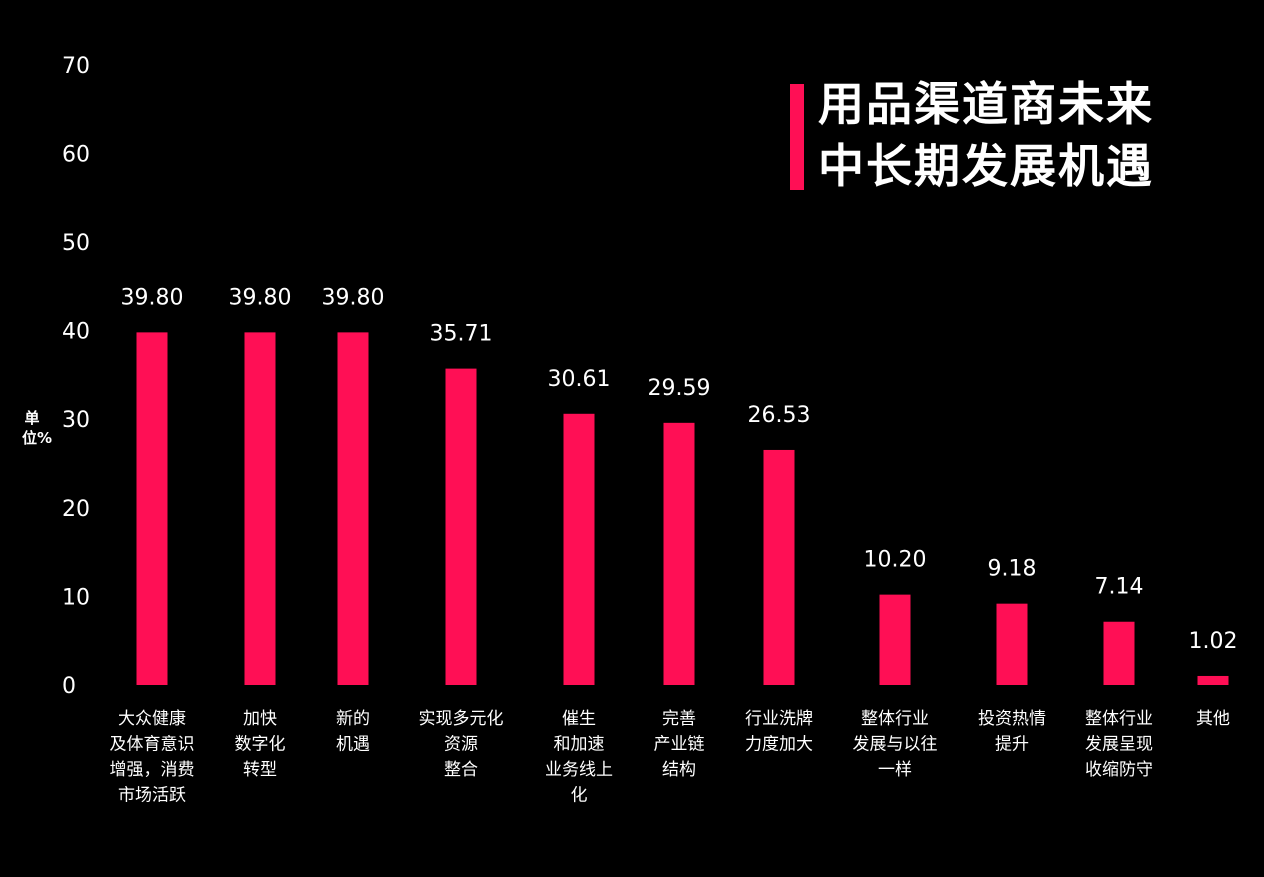  Describe the element at coordinates (679, 388) in the screenshot. I see `bar-value-label-5: 29.59` at that location.